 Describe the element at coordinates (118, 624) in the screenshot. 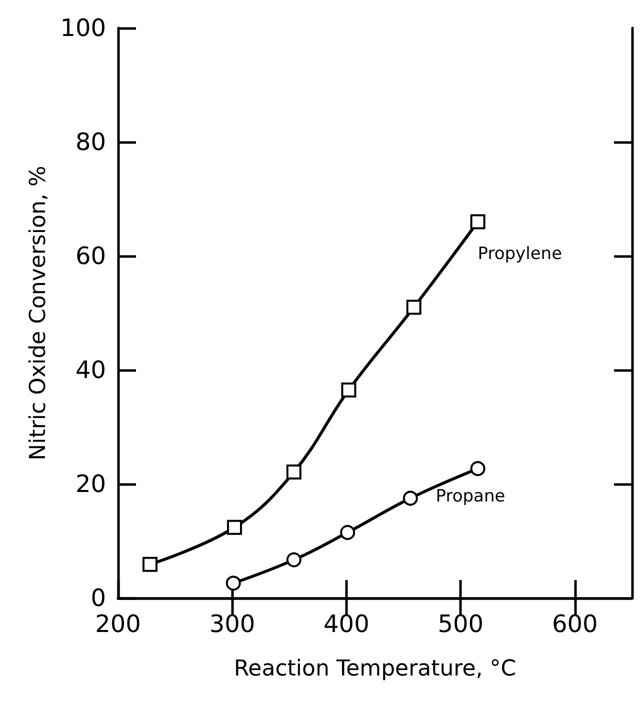

I see `x-tick-label: 200` at that location.